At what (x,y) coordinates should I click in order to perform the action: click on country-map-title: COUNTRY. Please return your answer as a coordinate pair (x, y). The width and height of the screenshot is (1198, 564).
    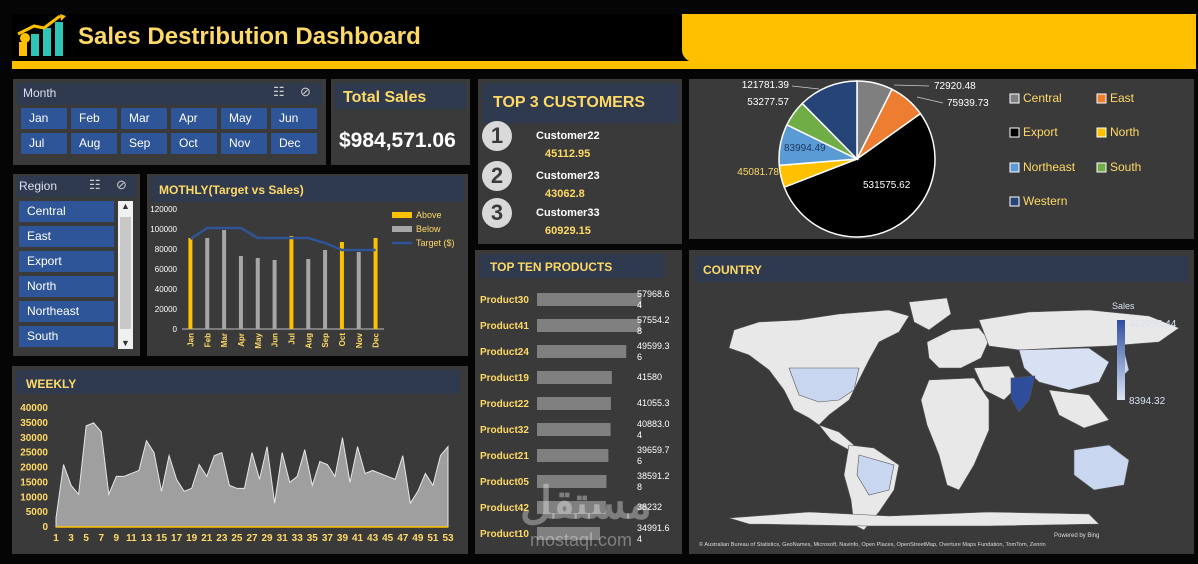
    Looking at the image, I should click on (732, 270).